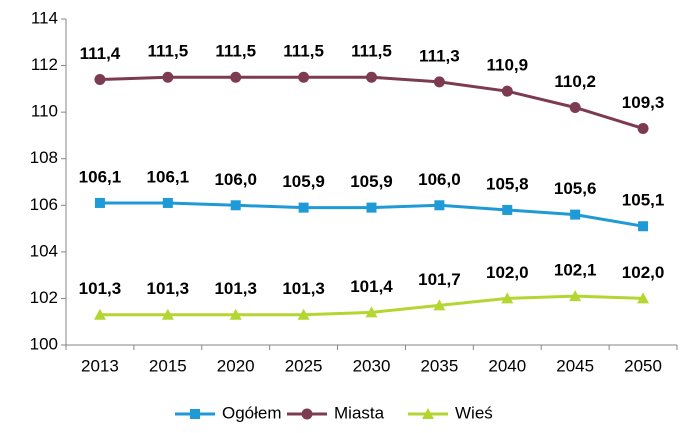  Describe the element at coordinates (439, 55) in the screenshot. I see `data-label: 111,3` at that location.